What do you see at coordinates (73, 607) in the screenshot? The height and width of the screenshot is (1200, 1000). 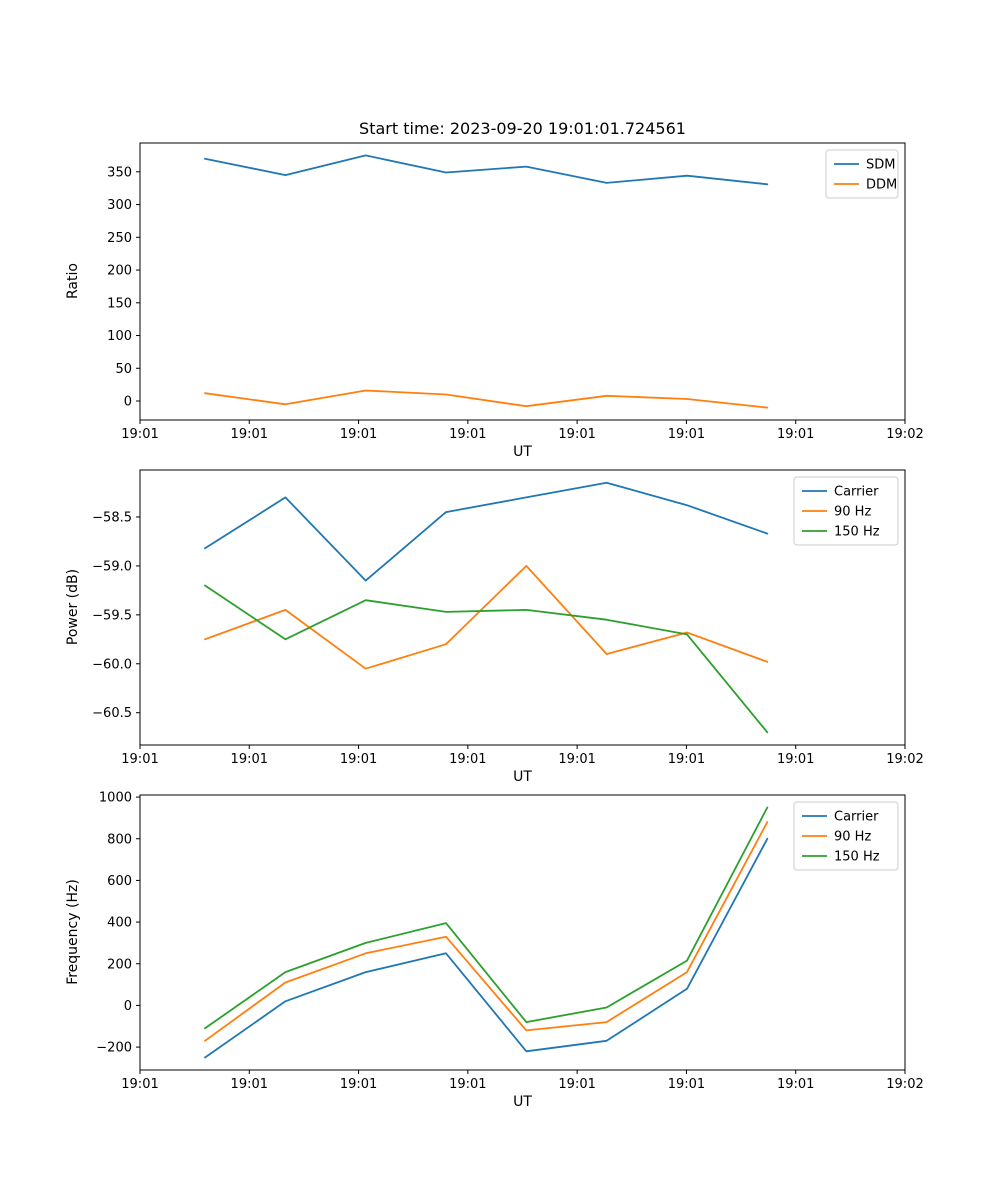 I see `power-axis-label: Power (dB)` at bounding box center [73, 607].